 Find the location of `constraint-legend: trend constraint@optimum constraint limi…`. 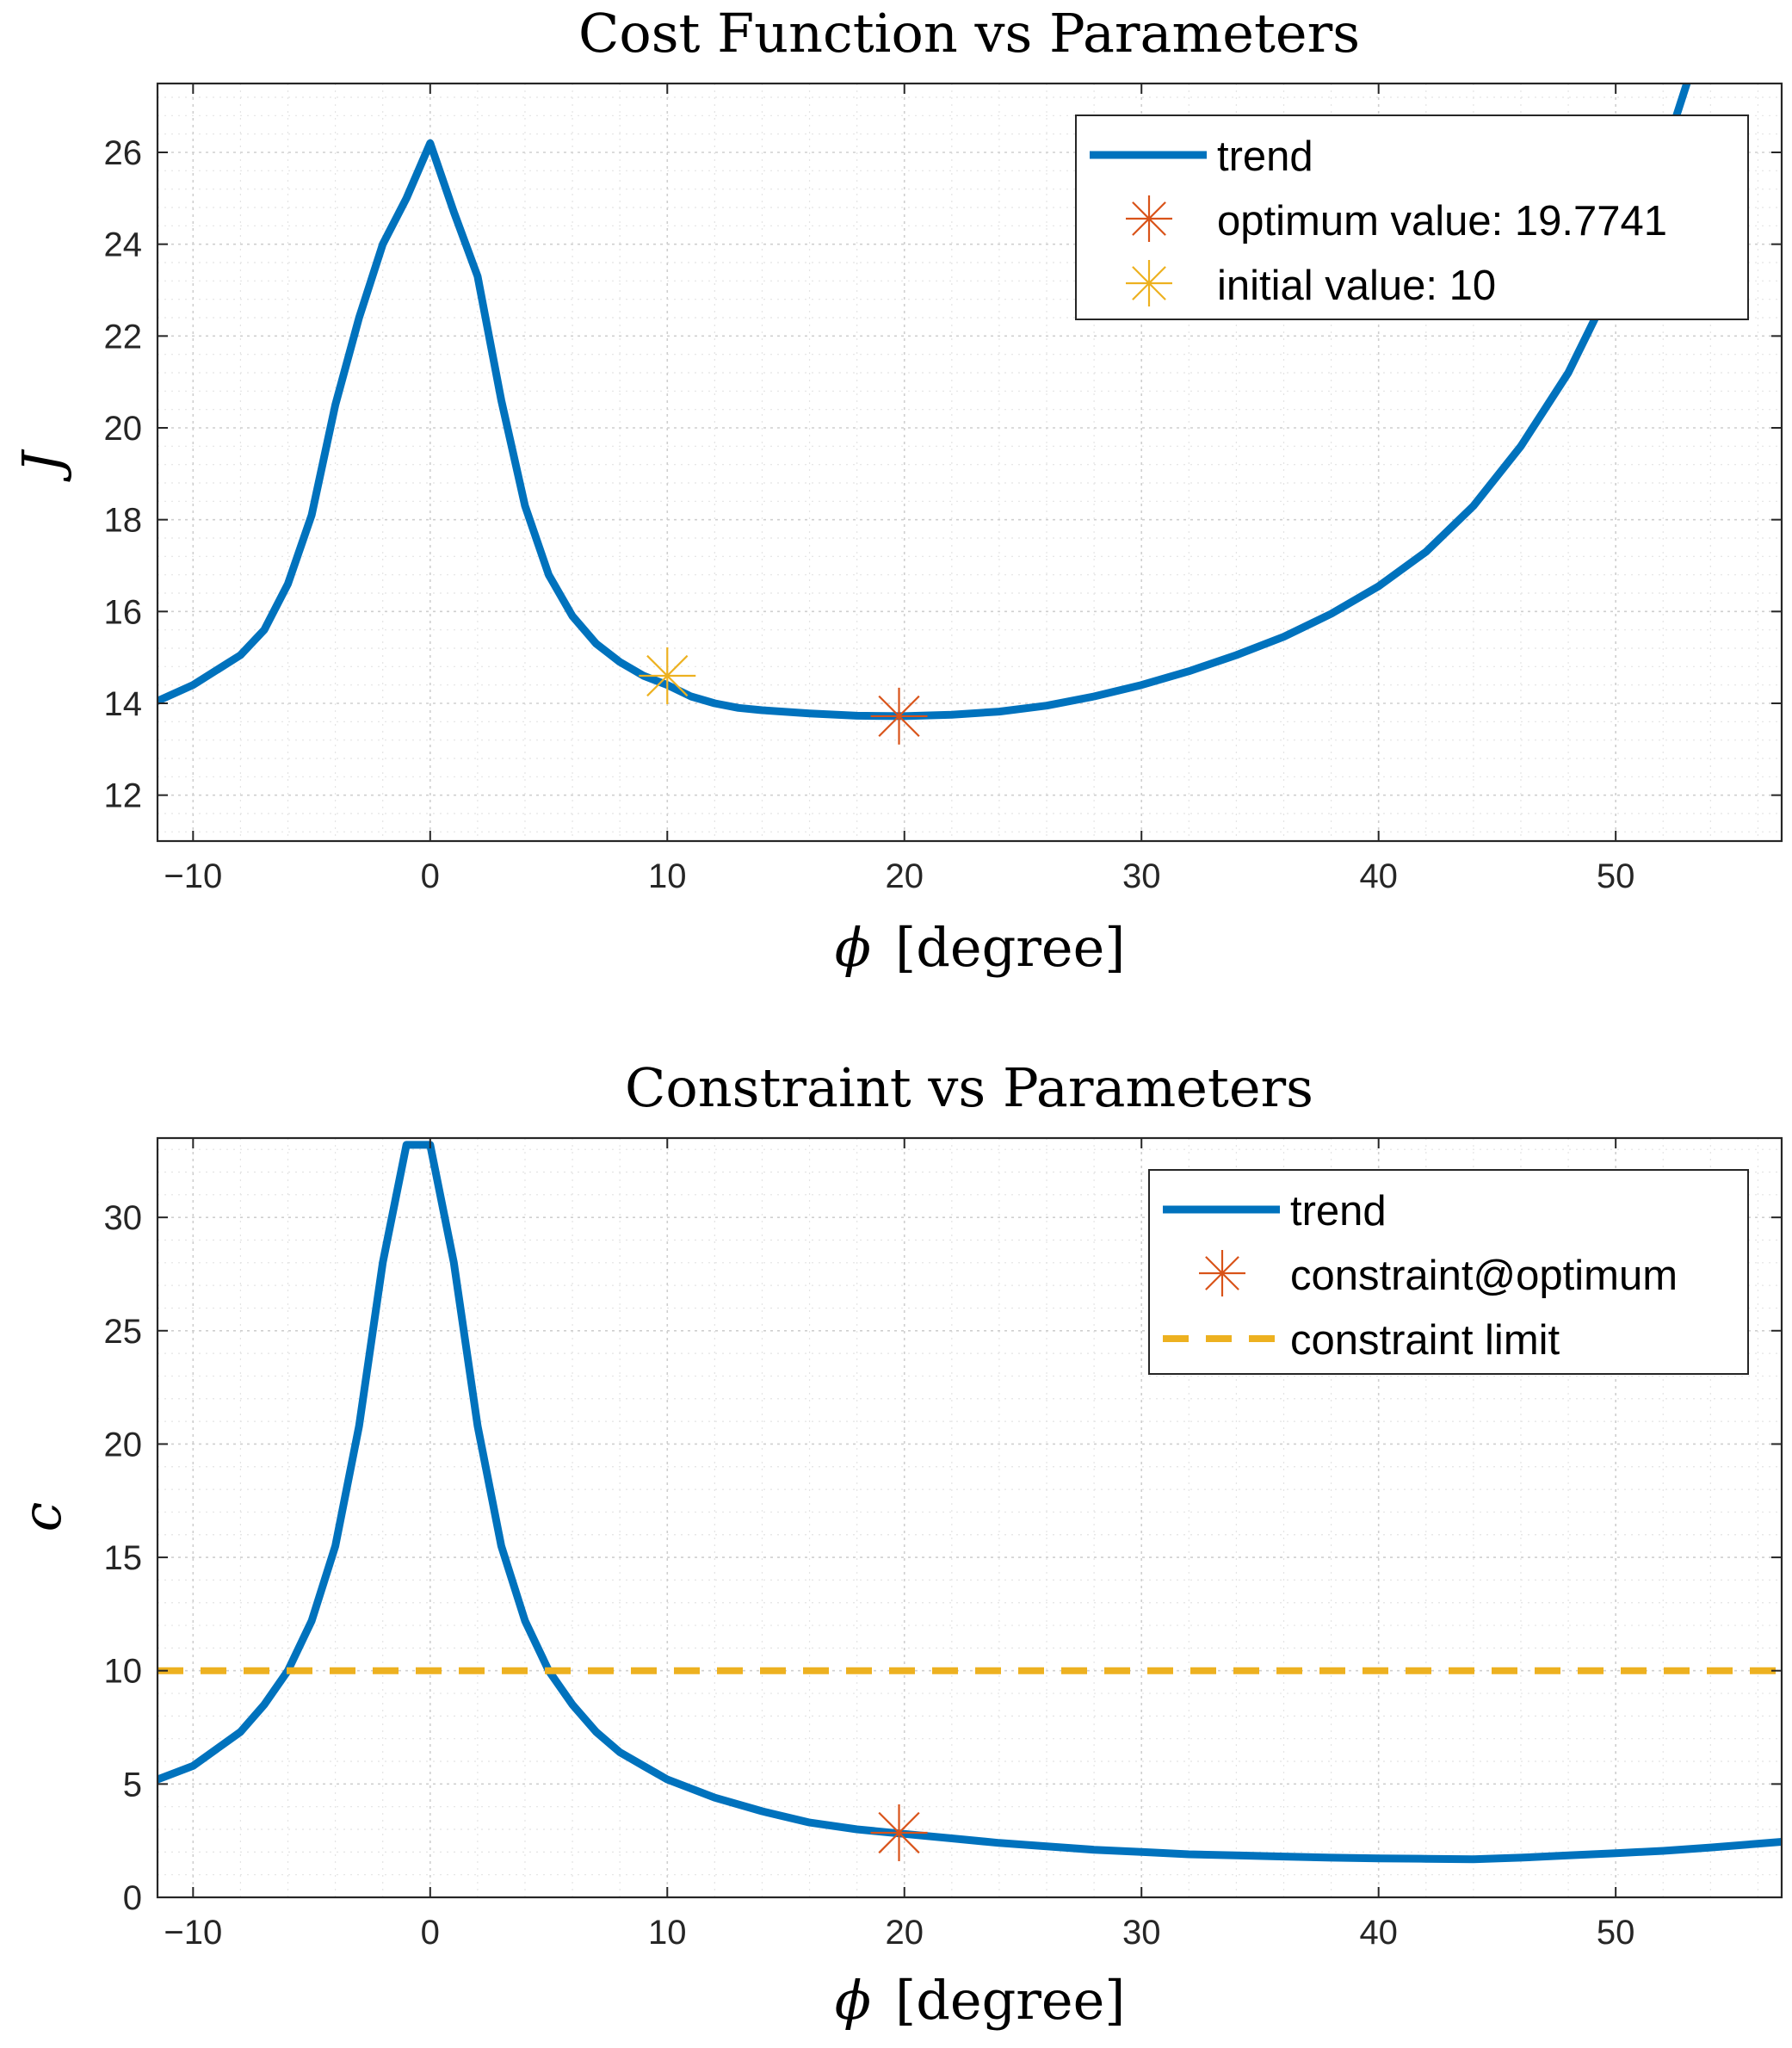

constraint-legend: trend constraint@optimum constraint limi… is located at coordinates (1448, 1272).